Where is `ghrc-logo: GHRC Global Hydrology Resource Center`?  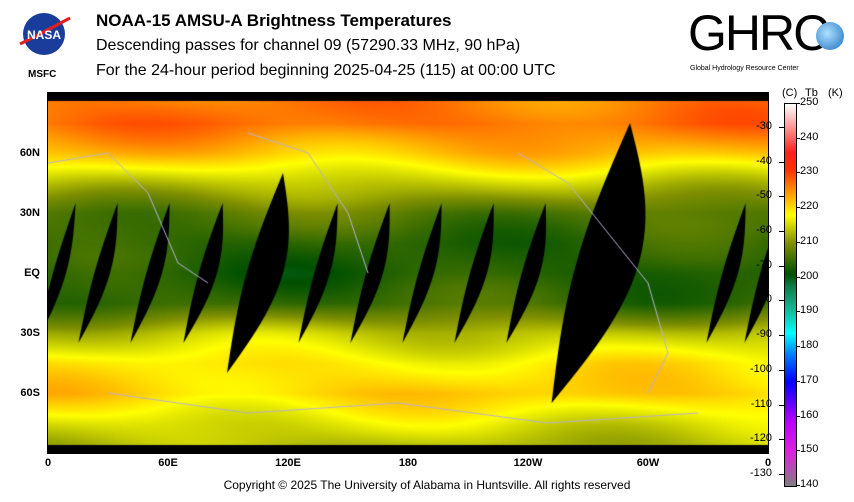 ghrc-logo: GHRC Global Hydrology Resource Center is located at coordinates (768, 41).